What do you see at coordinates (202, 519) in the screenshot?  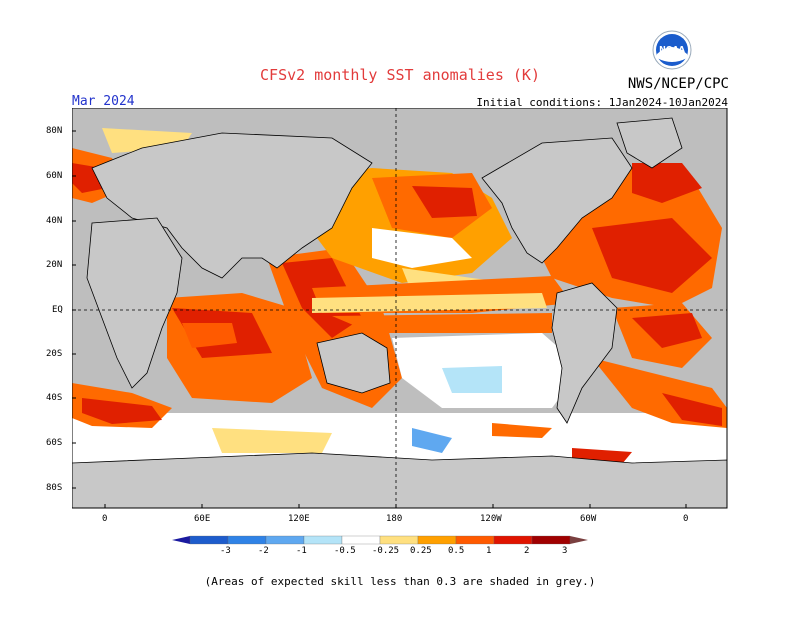 I see `lon-label: 60E` at bounding box center [202, 519].